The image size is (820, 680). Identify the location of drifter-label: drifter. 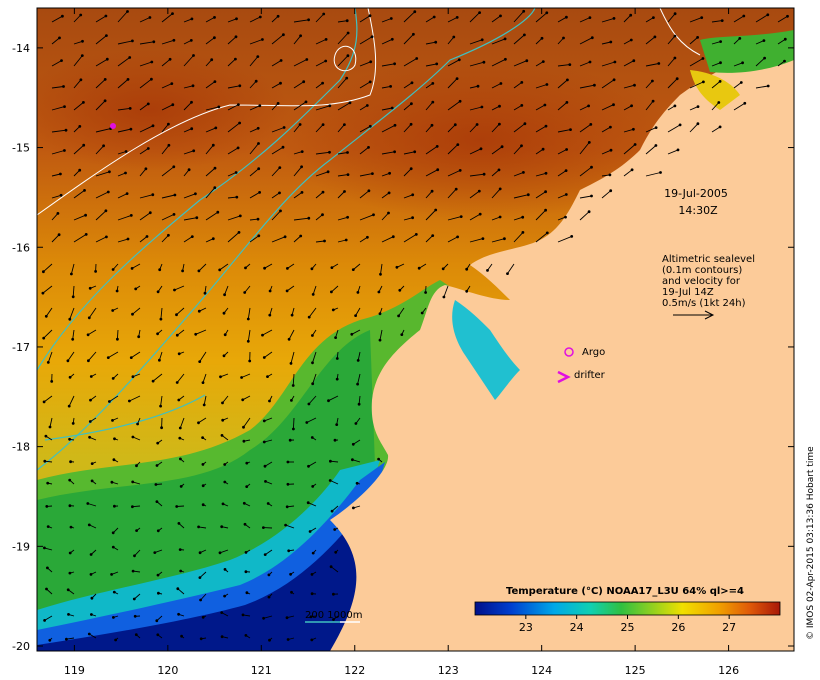
(590, 375).